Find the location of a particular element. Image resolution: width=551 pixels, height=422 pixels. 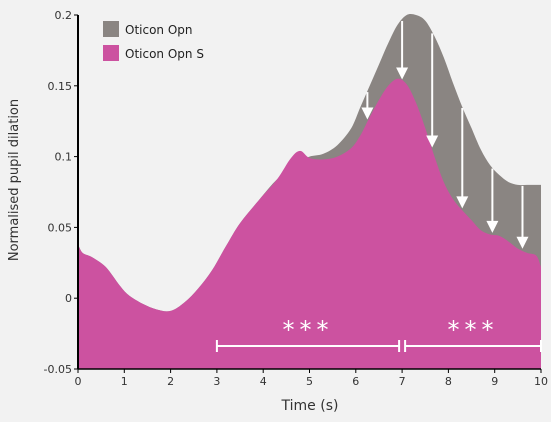

y-tick-label: 0.2 is located at coordinates (64, 15).